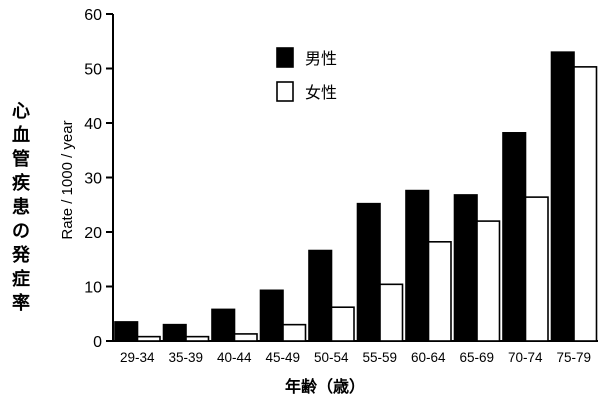 The image size is (600, 406). Describe the element at coordinates (321, 58) in the screenshot. I see `legend-label-male: 男性` at that location.